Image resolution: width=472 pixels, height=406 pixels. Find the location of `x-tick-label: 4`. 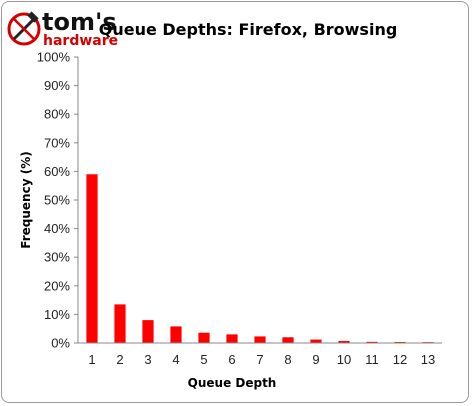

x-tick-label: 4 is located at coordinates (175, 359).